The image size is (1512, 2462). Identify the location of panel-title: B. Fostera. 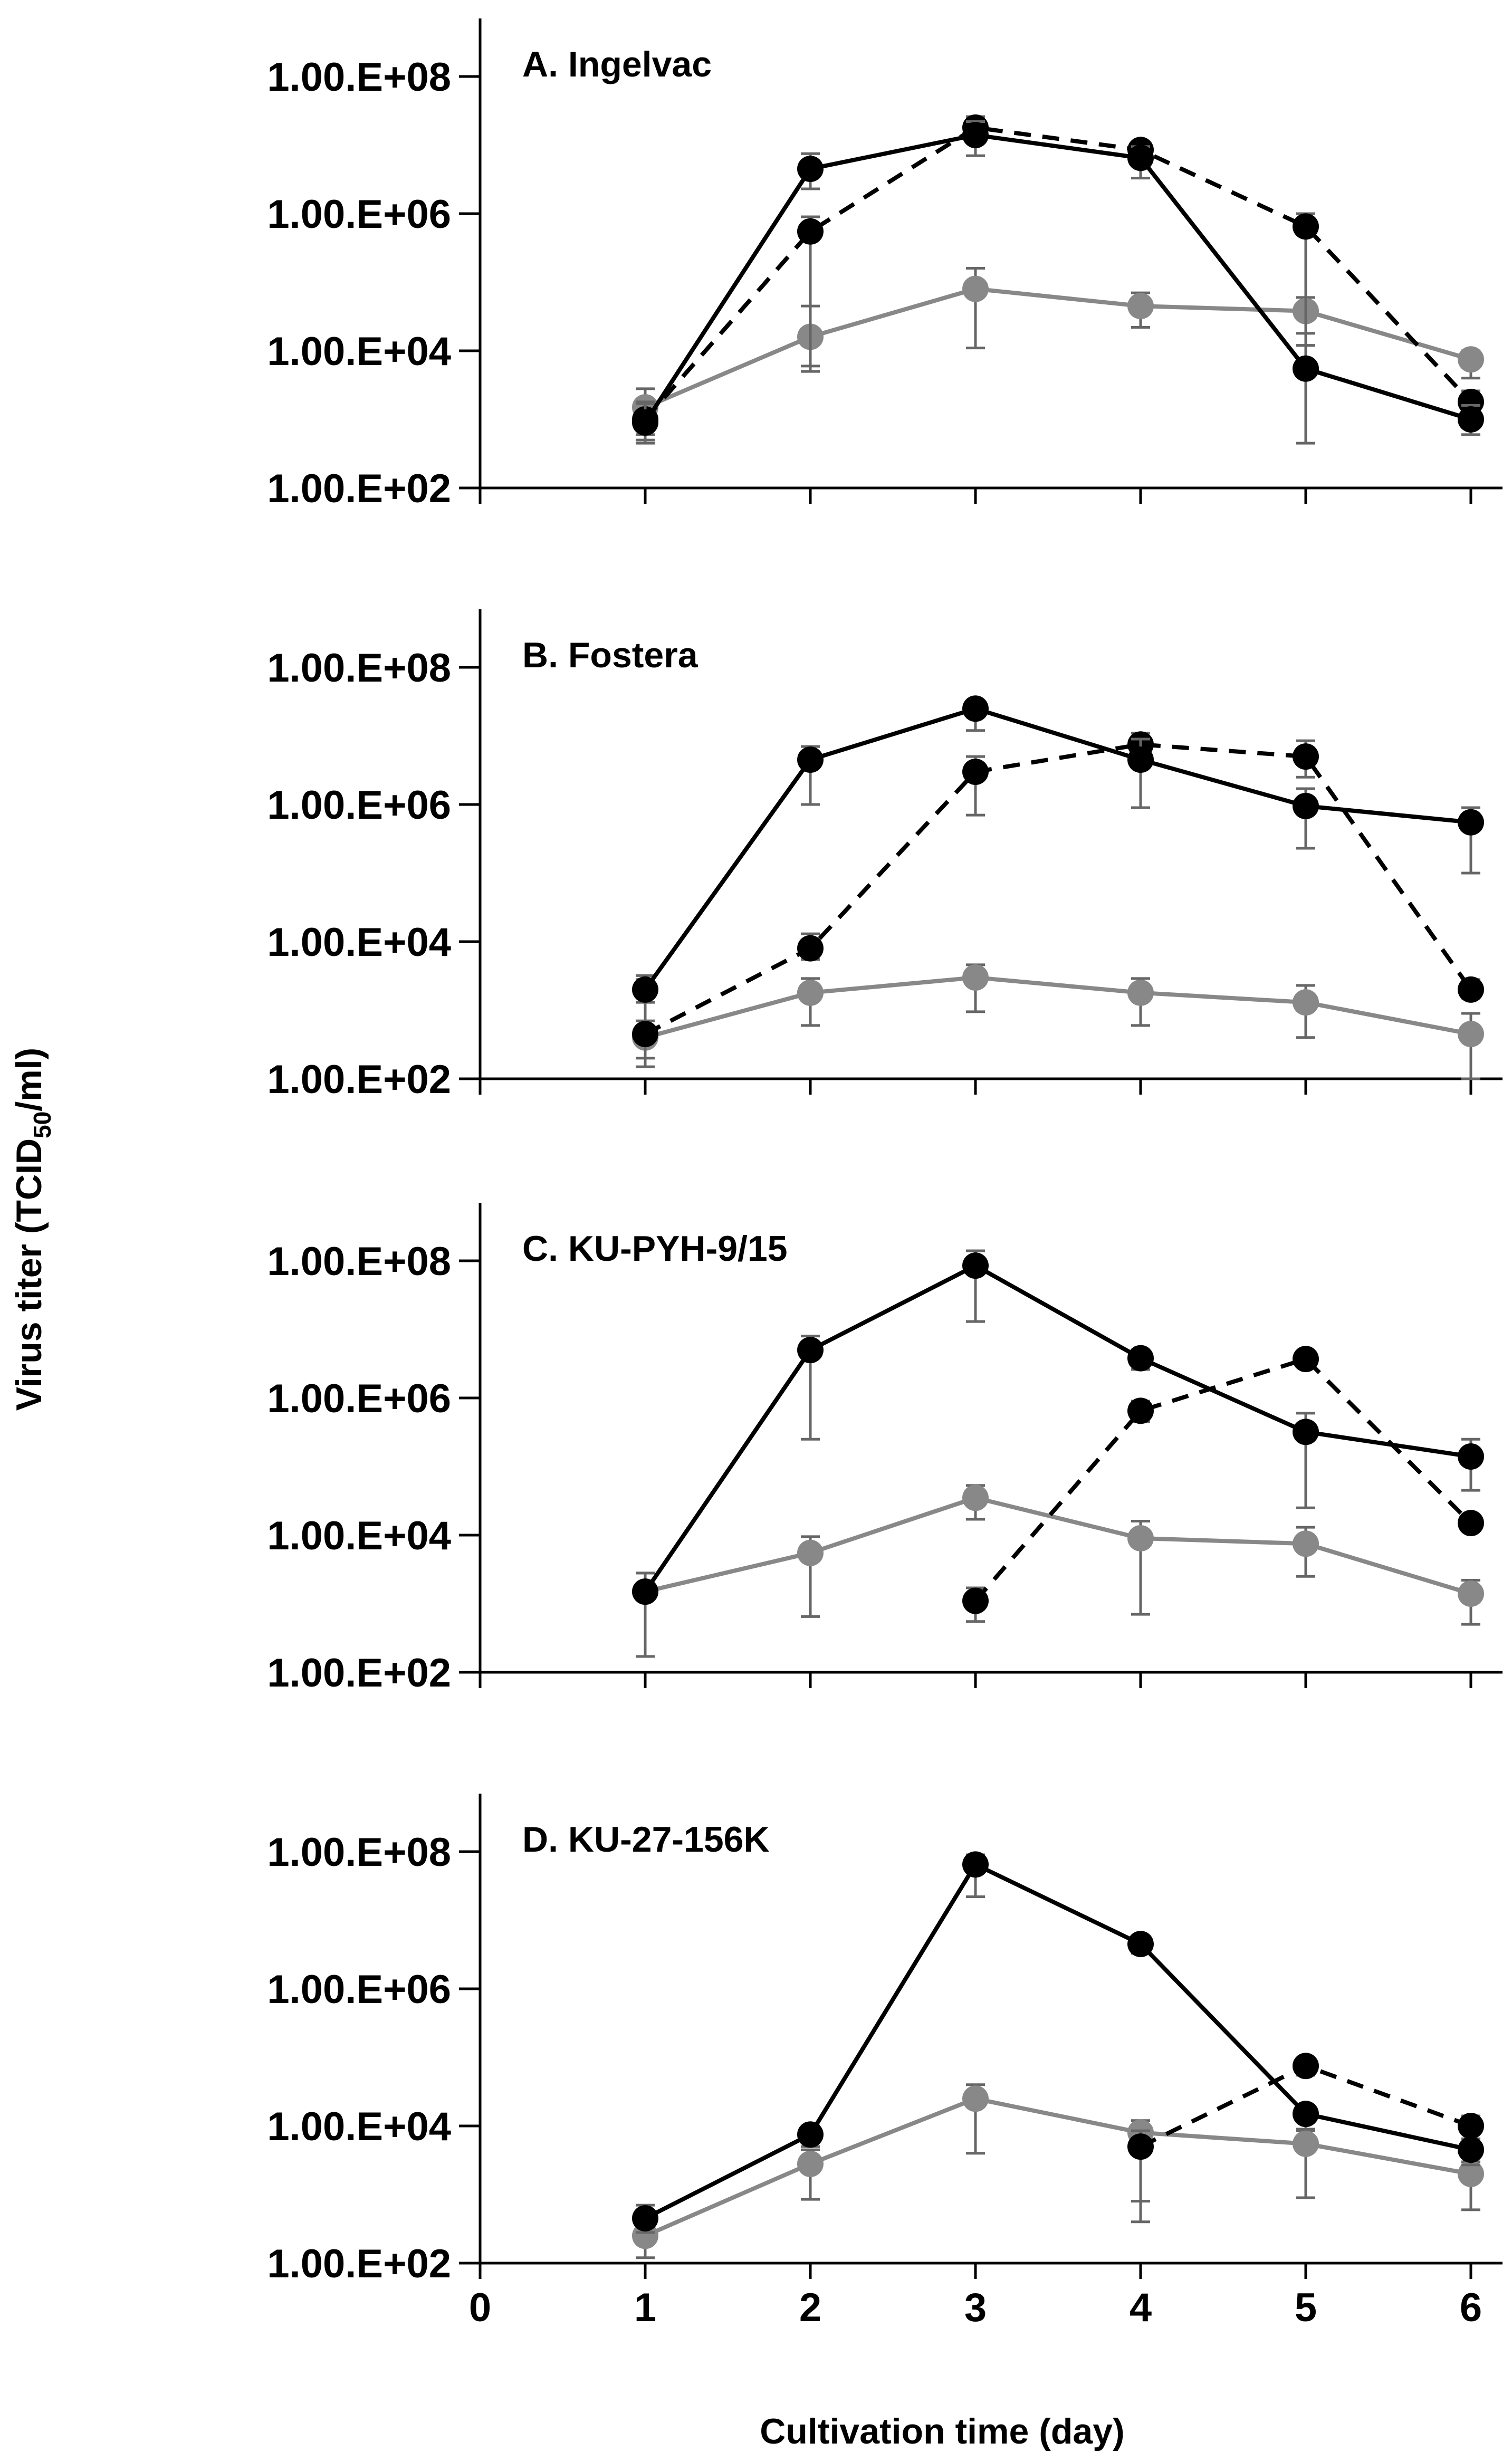
(610, 655).